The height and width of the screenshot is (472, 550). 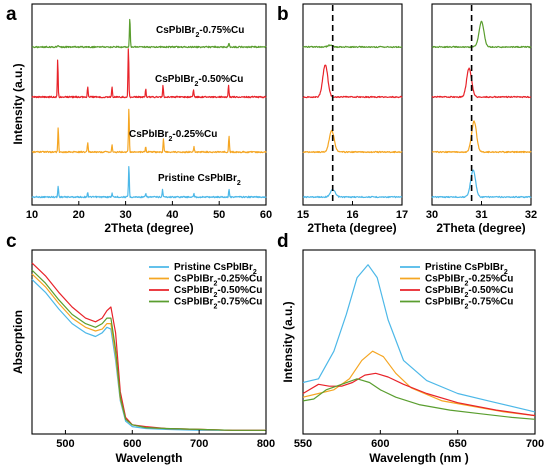 I want to click on panel-b-xtick-label: 16, so click(x=352, y=215).